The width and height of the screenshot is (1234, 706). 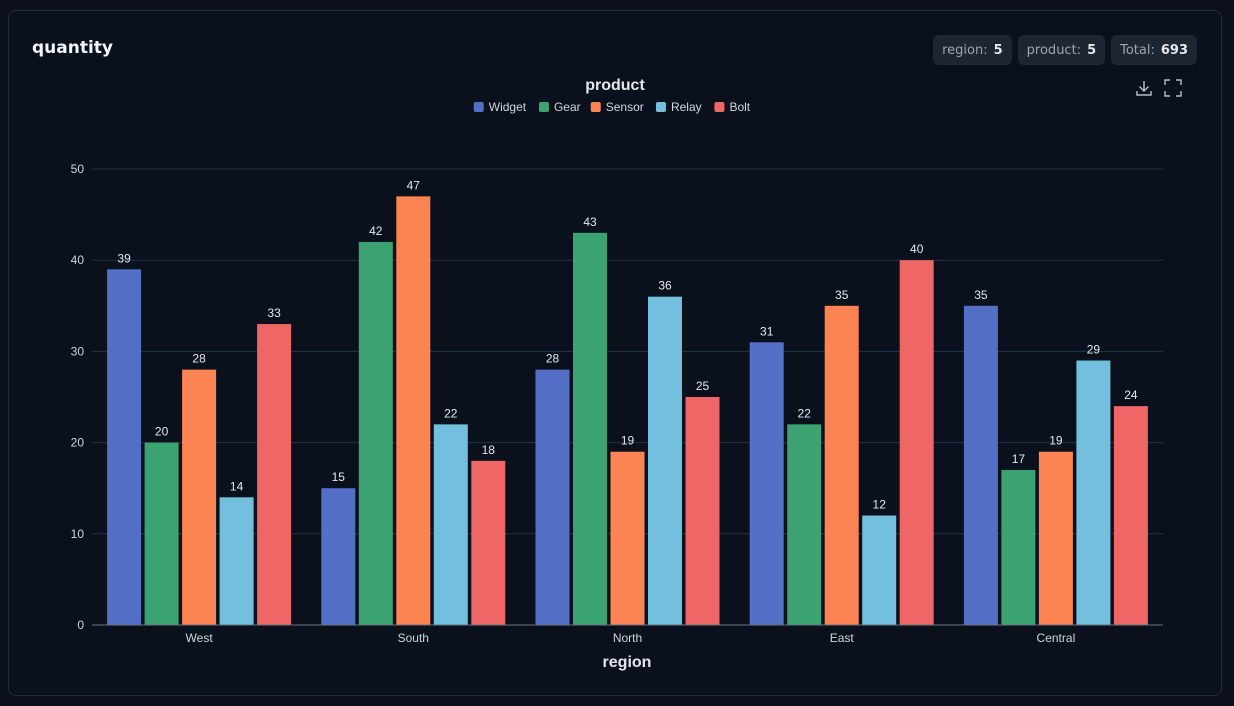 I want to click on badge-label: product:, so click(x=1054, y=50).